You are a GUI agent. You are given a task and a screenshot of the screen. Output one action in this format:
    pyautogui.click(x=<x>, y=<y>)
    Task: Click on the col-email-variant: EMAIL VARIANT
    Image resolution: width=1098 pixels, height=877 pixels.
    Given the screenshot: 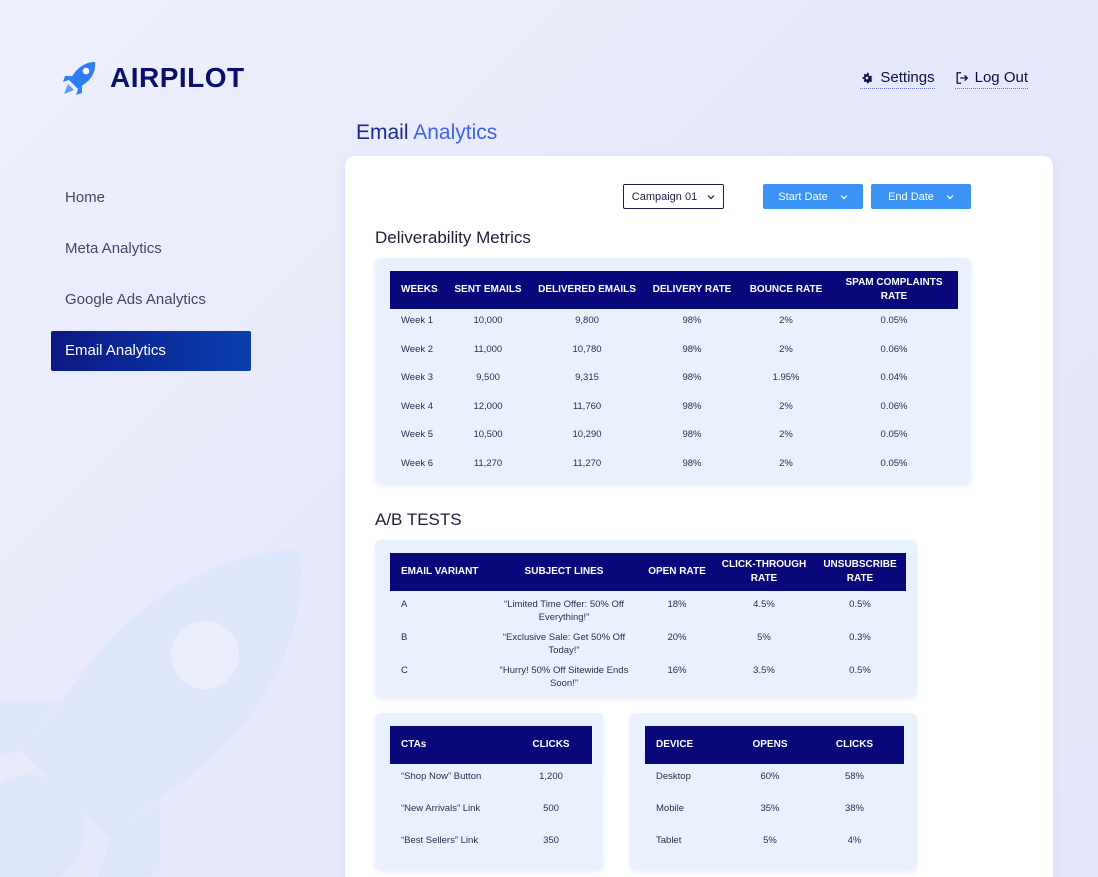 What is the action you would take?
    pyautogui.click(x=440, y=571)
    